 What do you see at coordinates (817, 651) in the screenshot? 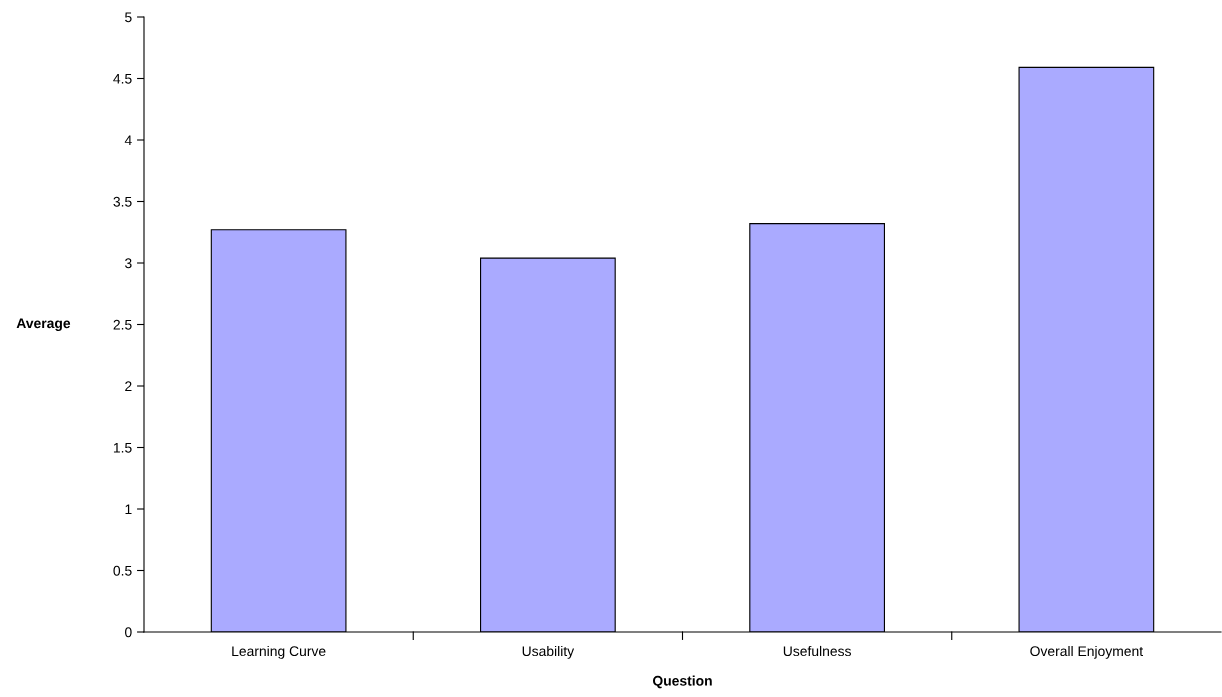
I see `x-tick-label: Usefulness` at bounding box center [817, 651].